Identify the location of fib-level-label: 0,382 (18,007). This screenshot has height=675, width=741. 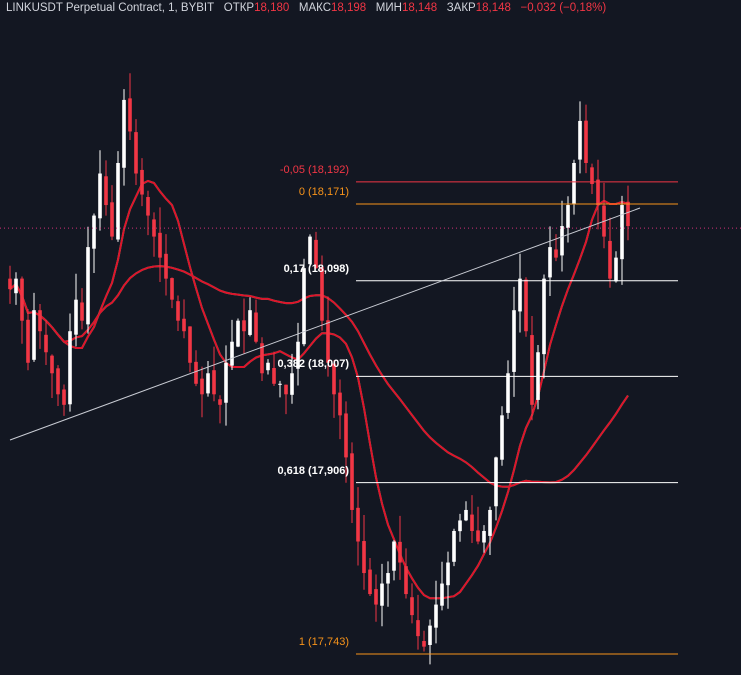
(313, 364).